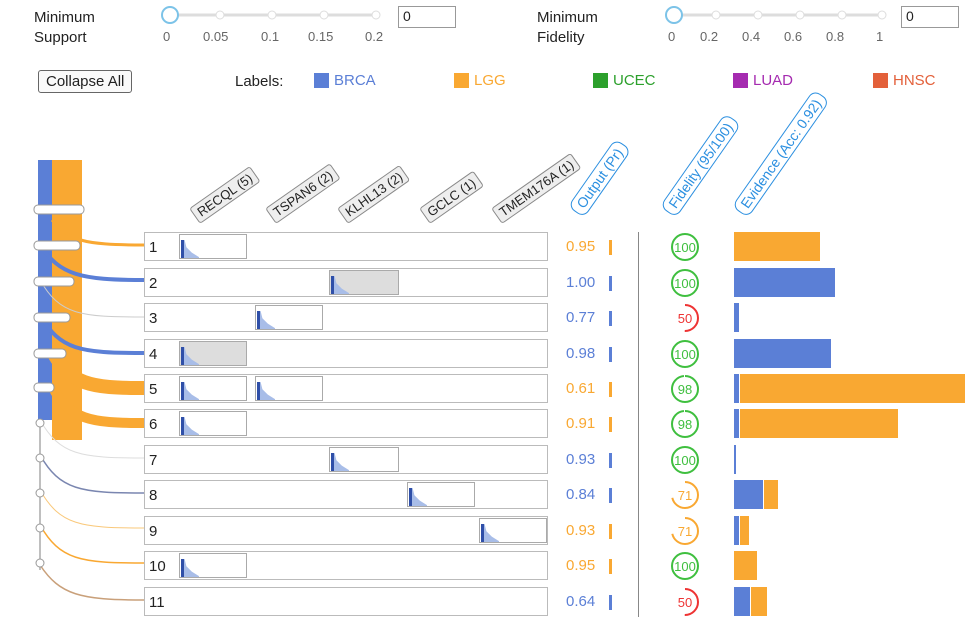 The width and height of the screenshot is (971, 632). Describe the element at coordinates (599, 178) in the screenshot. I see `column-output: Output (Pr)` at that location.